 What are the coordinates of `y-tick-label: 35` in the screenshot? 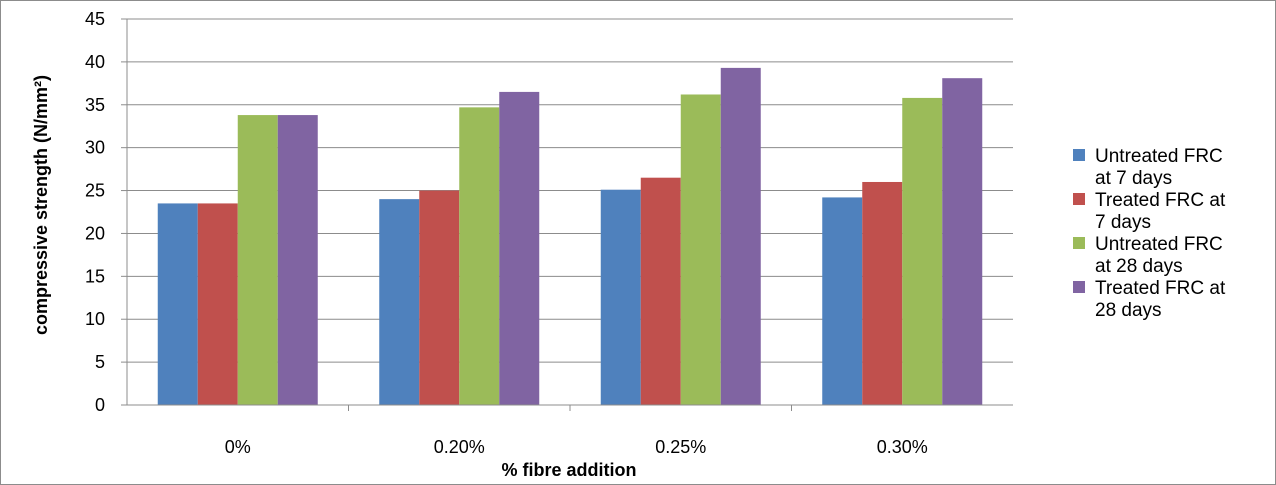 It's located at (95, 105).